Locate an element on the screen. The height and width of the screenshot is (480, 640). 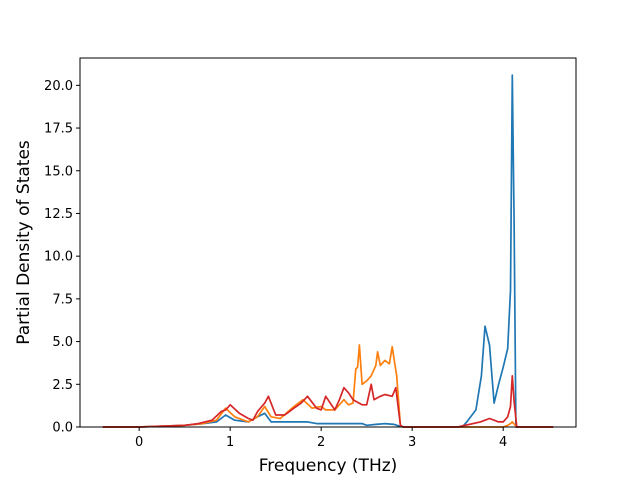
y-tick-label: 15.0 is located at coordinates (58, 171).